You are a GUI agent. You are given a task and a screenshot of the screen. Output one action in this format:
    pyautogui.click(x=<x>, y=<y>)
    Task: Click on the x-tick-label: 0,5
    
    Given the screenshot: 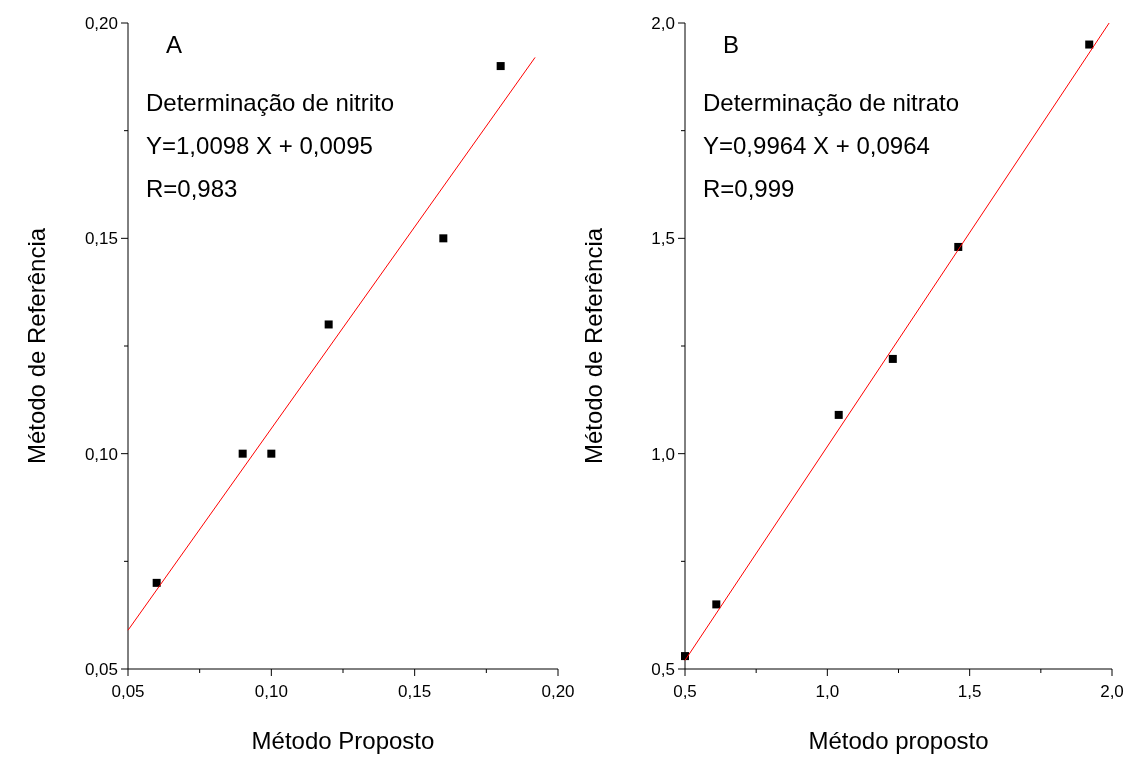 What is the action you would take?
    pyautogui.click(x=685, y=691)
    